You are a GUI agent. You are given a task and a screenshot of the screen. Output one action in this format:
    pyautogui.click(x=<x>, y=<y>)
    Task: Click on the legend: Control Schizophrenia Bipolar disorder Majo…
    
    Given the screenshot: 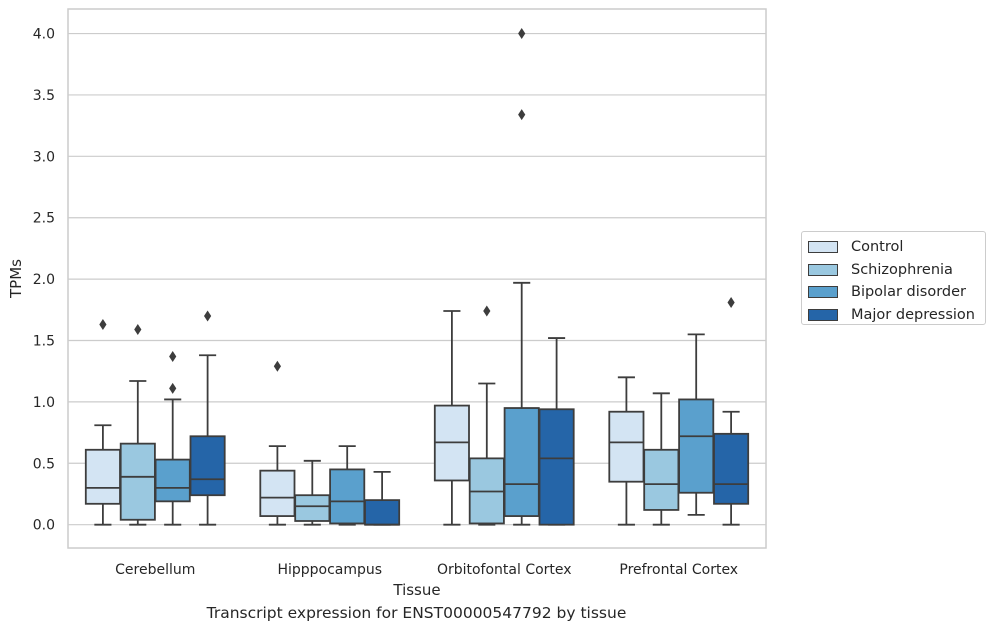 What is the action you would take?
    pyautogui.click(x=893, y=278)
    